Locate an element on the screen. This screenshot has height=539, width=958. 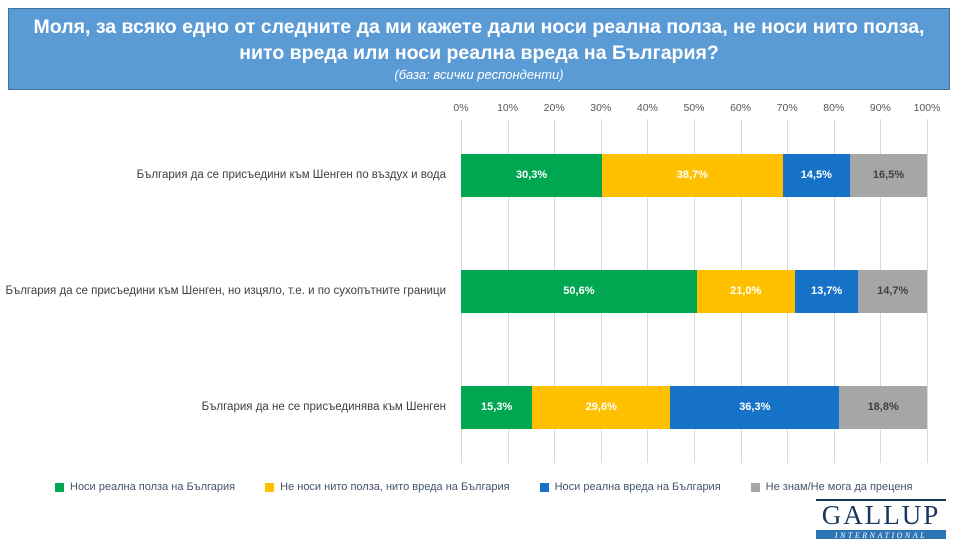
bar-segment: 38,7% is located at coordinates (692, 175).